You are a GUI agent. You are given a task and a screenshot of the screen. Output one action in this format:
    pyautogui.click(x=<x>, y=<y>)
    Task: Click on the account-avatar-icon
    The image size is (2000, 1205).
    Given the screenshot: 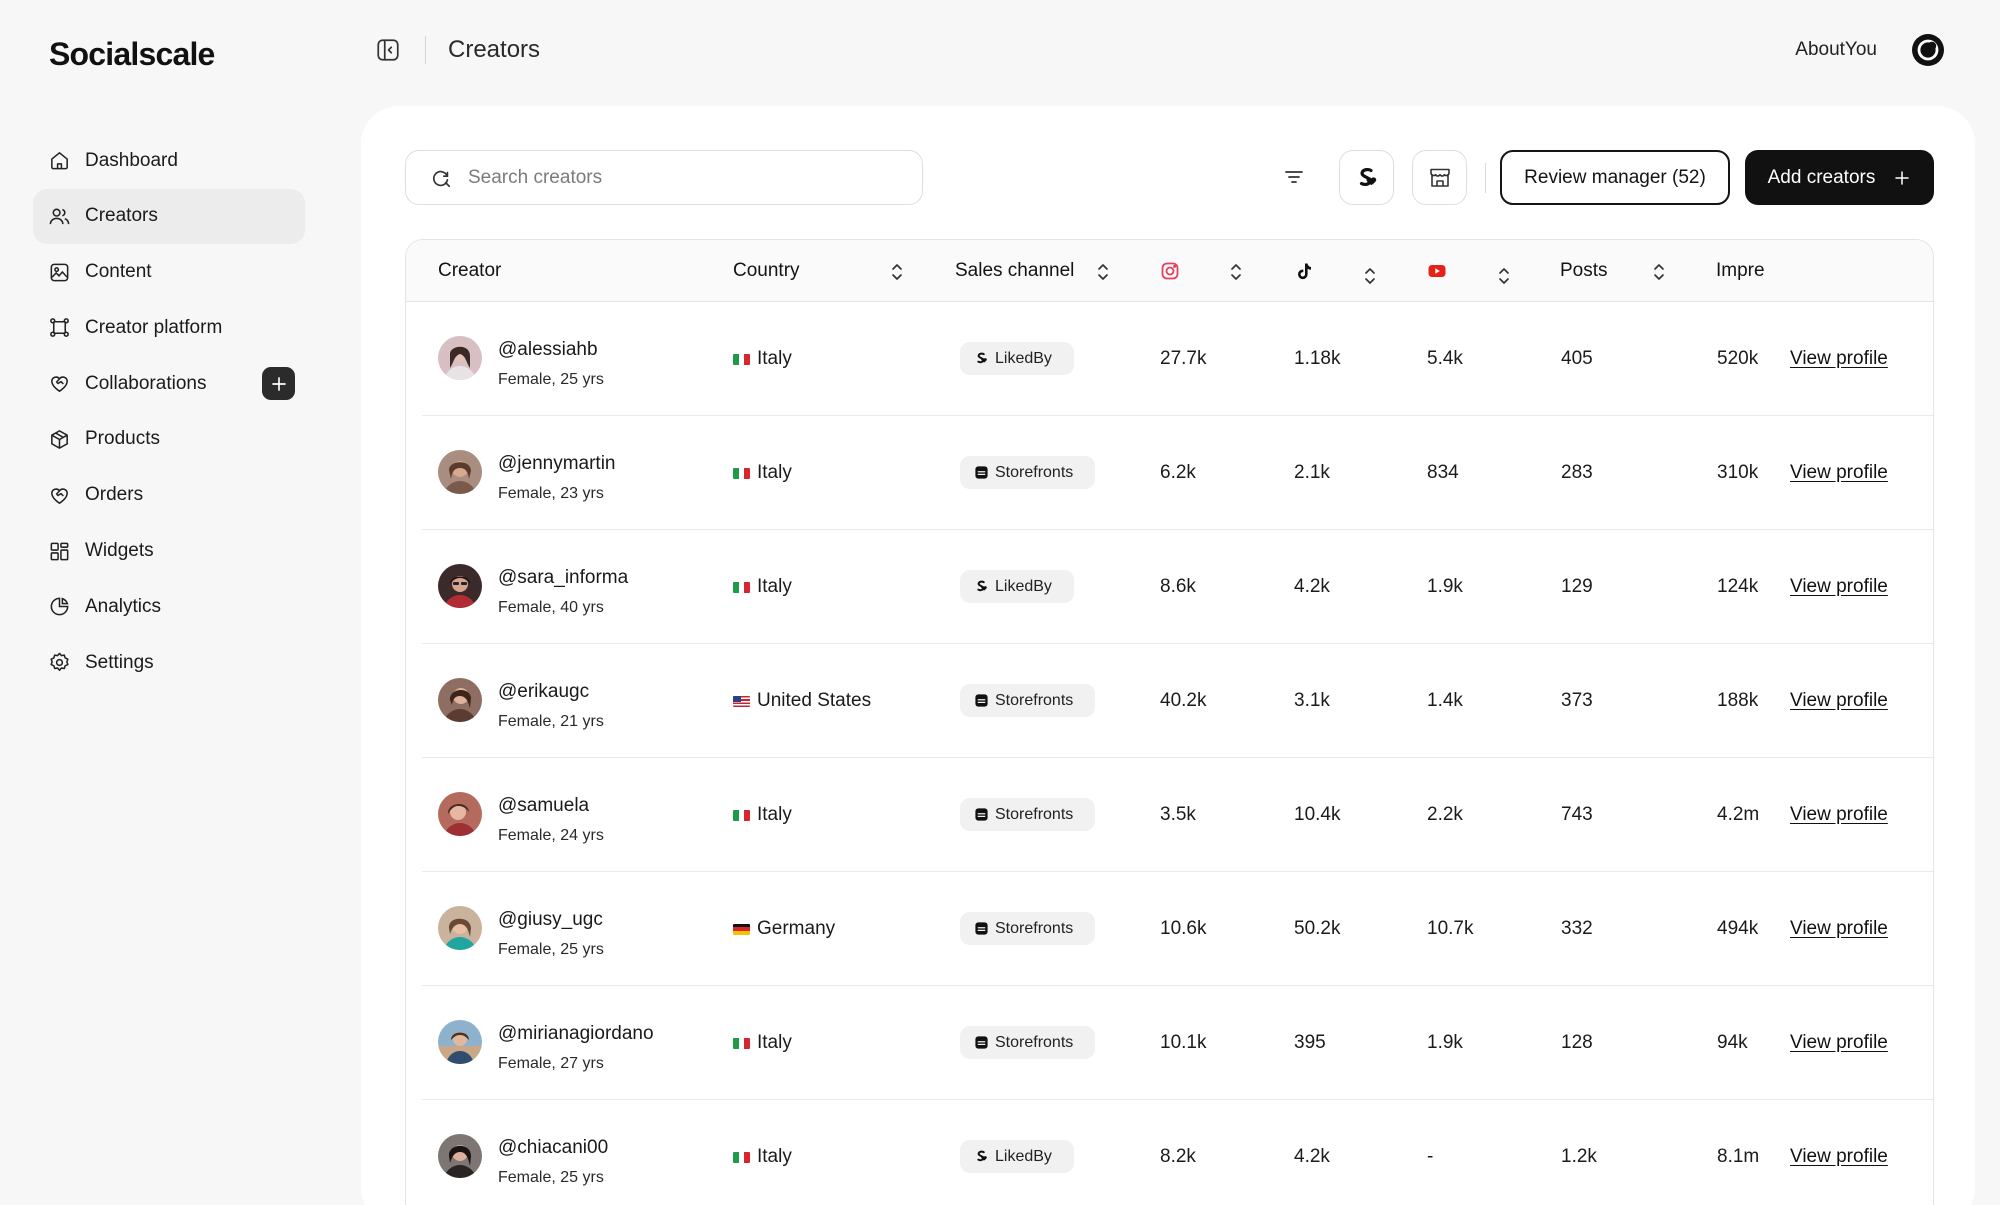 What is the action you would take?
    pyautogui.click(x=1928, y=50)
    